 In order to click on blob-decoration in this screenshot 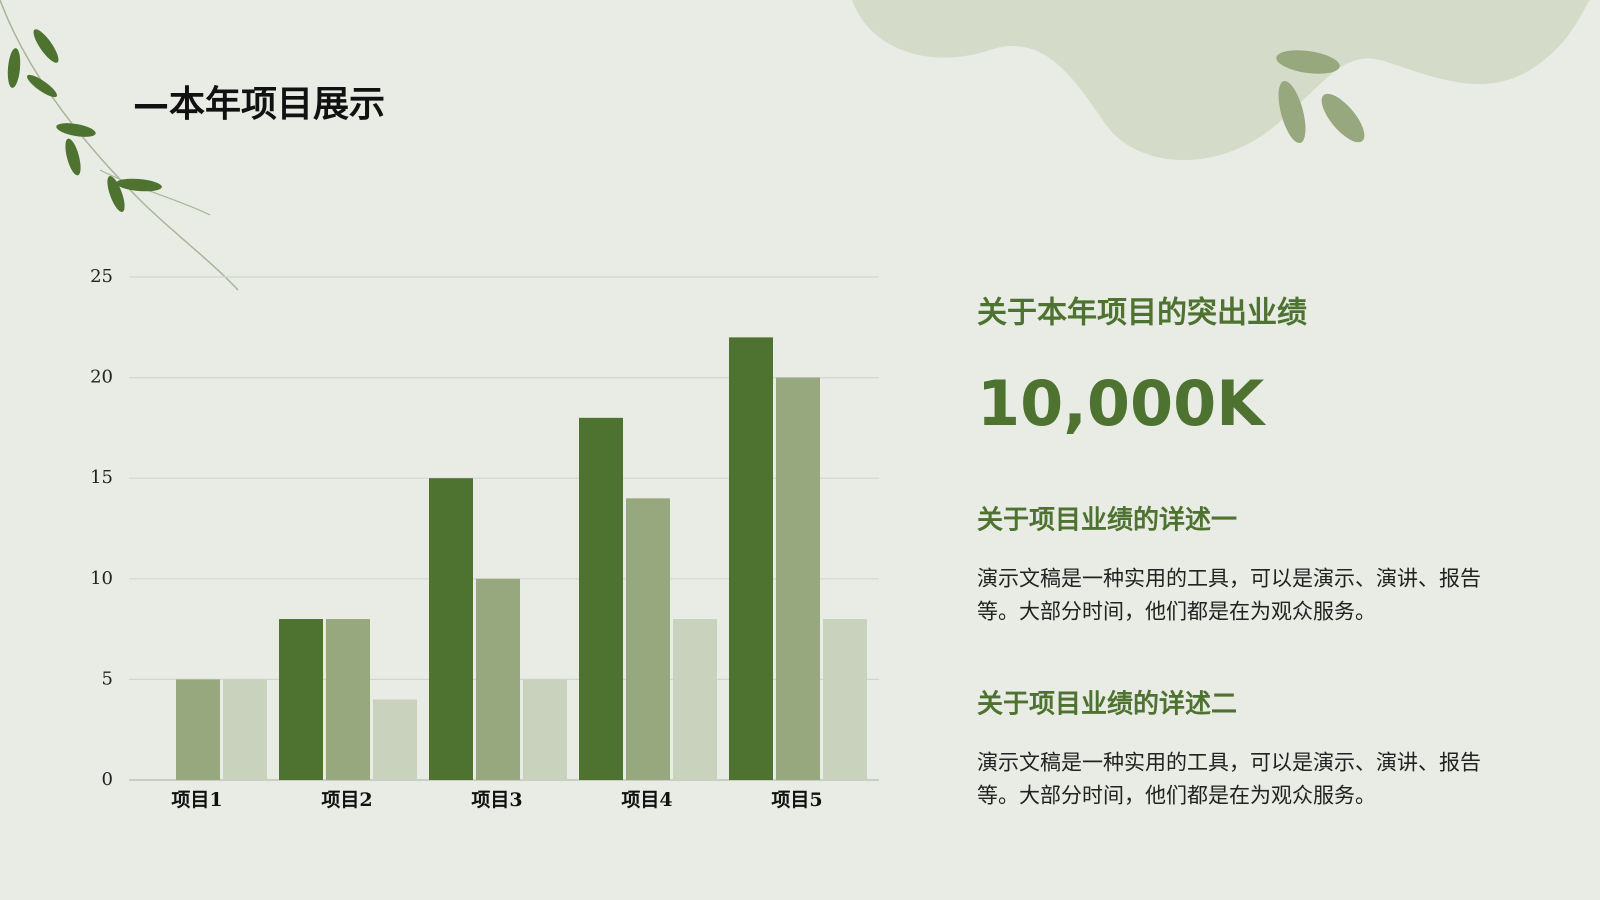, I will do `click(1221, 80)`.